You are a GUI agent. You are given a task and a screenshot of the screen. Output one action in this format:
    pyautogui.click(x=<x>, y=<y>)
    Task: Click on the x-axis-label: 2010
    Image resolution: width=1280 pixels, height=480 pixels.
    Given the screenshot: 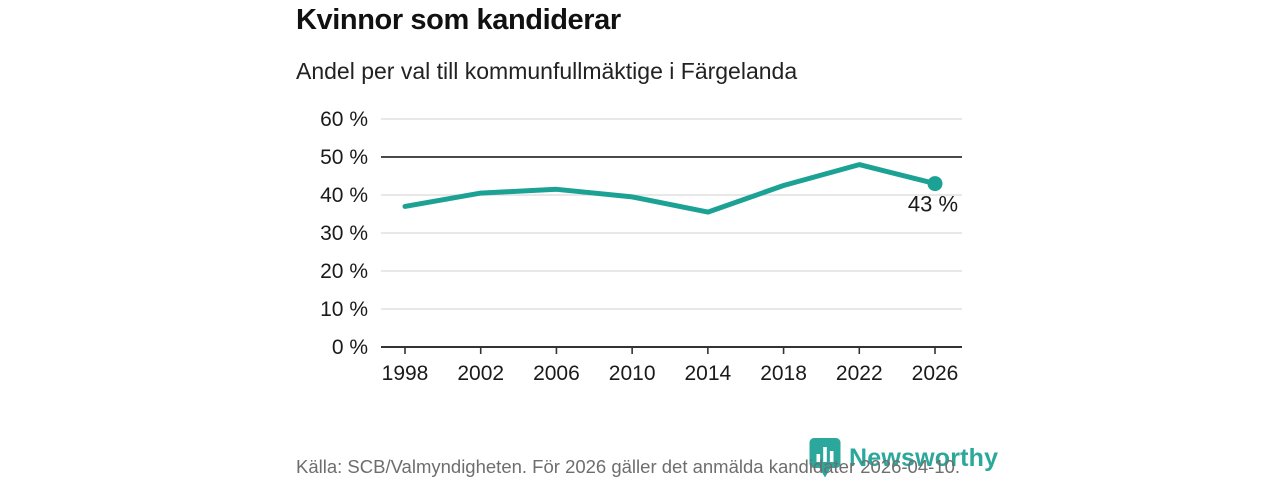 What is the action you would take?
    pyautogui.click(x=632, y=373)
    